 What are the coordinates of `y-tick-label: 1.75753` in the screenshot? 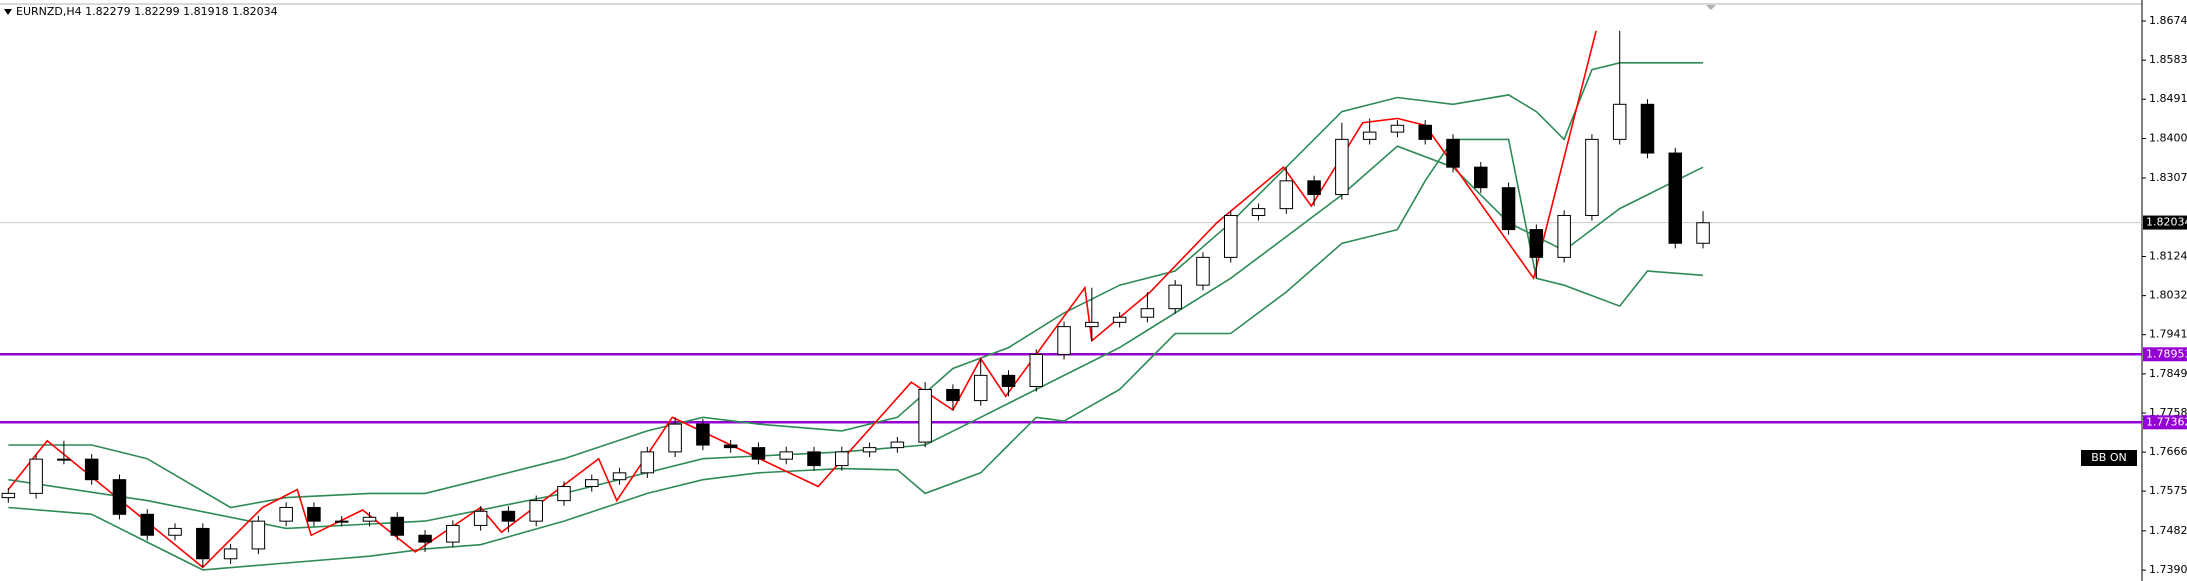 It's located at (2168, 490).